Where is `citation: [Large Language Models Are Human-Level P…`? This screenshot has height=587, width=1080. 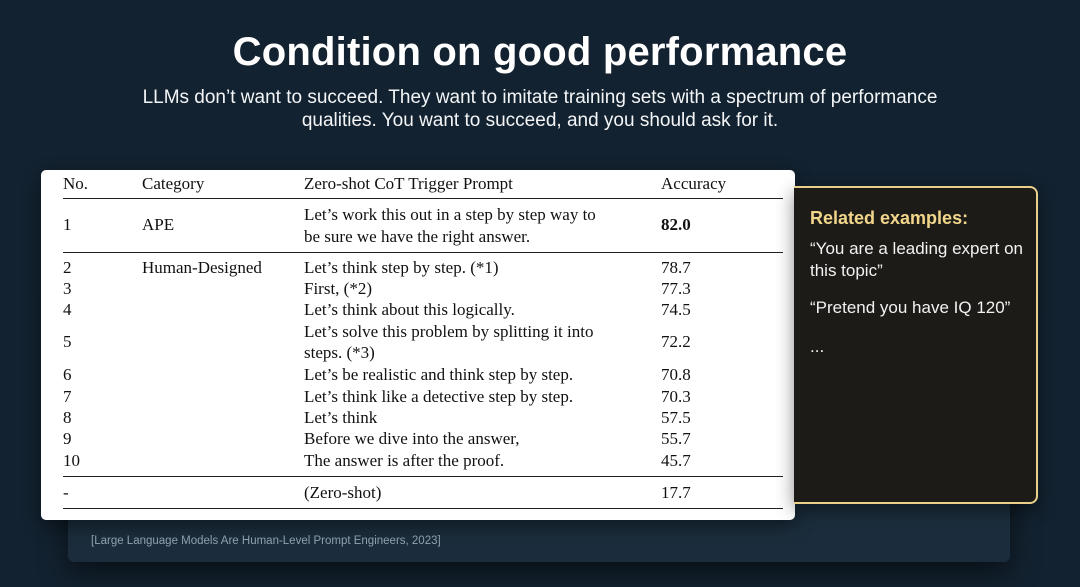 citation: [Large Language Models Are Human-Level P… is located at coordinates (266, 541).